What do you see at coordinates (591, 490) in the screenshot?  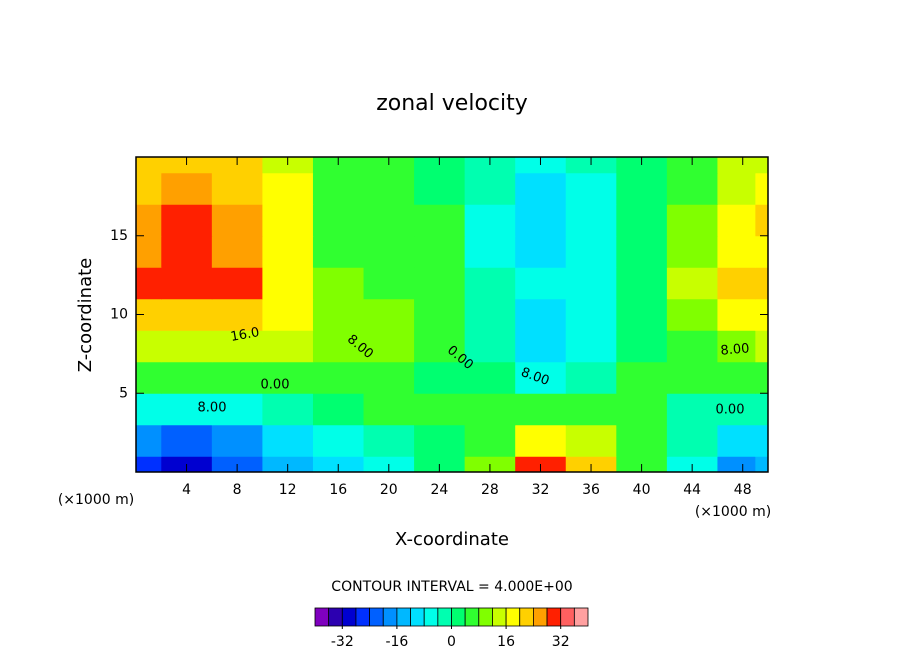 I see `x-tick-label: 36` at bounding box center [591, 490].